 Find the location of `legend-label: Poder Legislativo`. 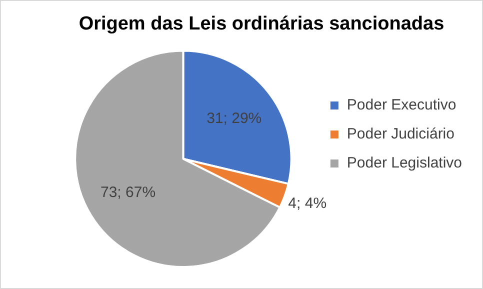

legend-label: Poder Legislativo is located at coordinates (404, 163).